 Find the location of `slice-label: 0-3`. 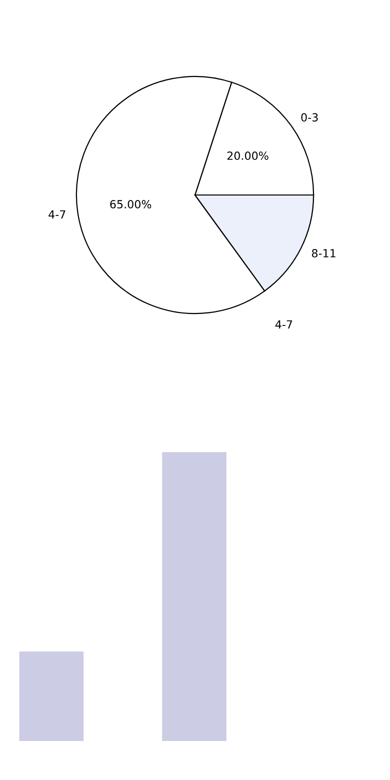

slice-label: 0-3 is located at coordinates (309, 117).